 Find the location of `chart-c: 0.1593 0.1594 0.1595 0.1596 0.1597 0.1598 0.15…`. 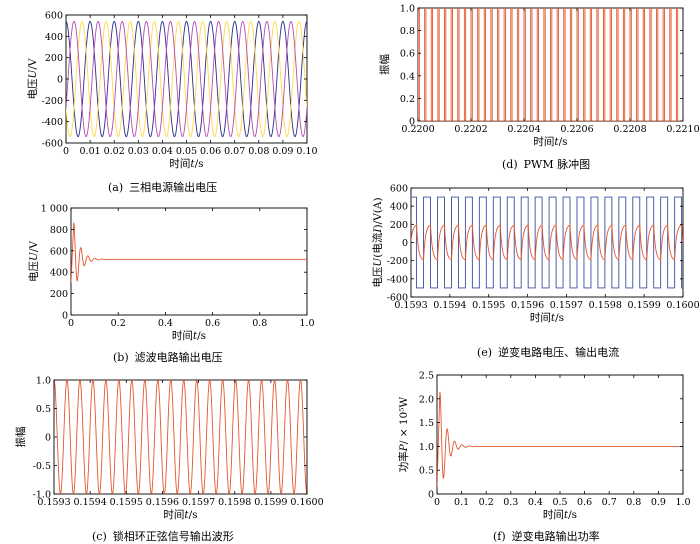

chart-c: 0.1593 0.1594 0.1595 0.1596 0.1597 0.1598 0.15… is located at coordinates (178, 442).